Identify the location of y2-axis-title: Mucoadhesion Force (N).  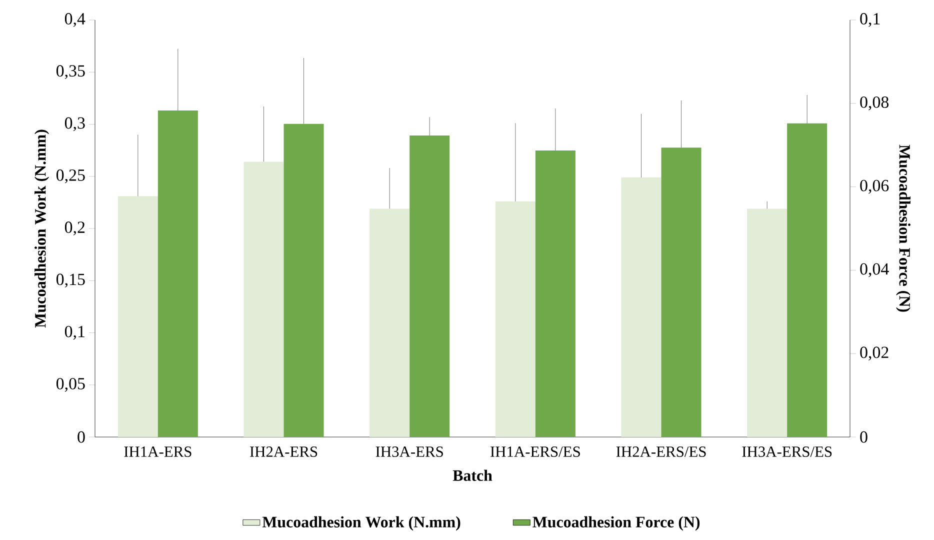
(903, 228).